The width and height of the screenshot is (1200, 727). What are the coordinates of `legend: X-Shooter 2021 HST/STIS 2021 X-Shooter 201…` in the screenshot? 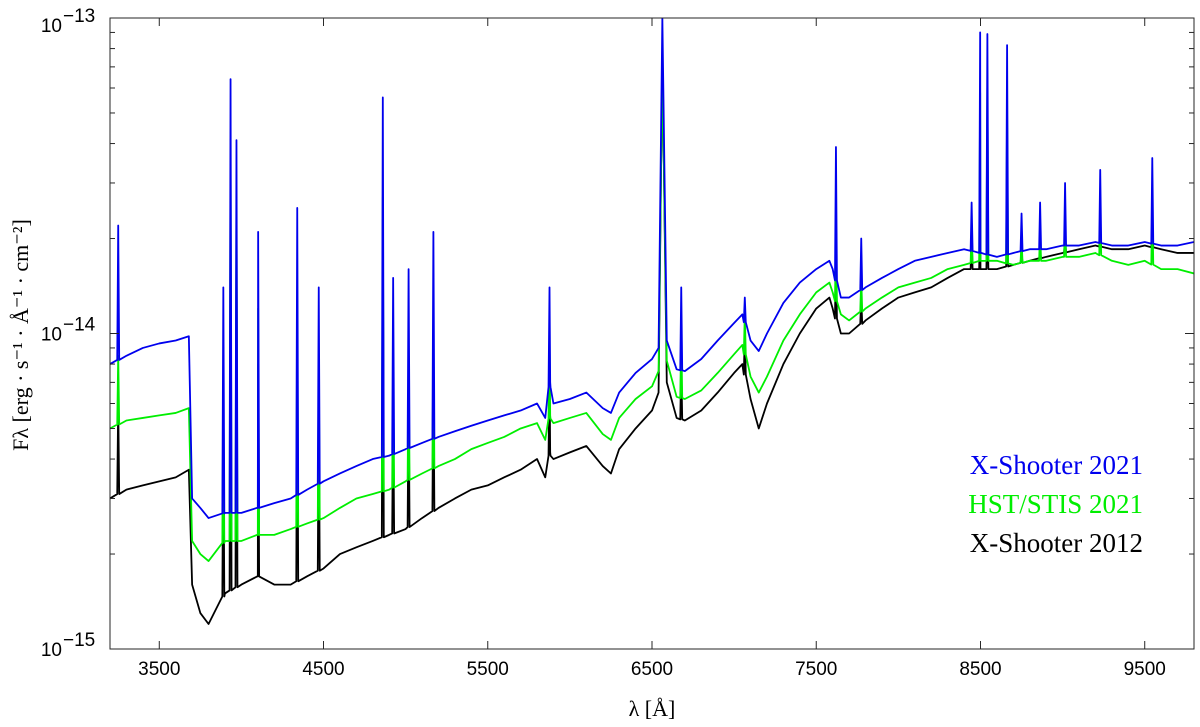 It's located at (1055, 504).